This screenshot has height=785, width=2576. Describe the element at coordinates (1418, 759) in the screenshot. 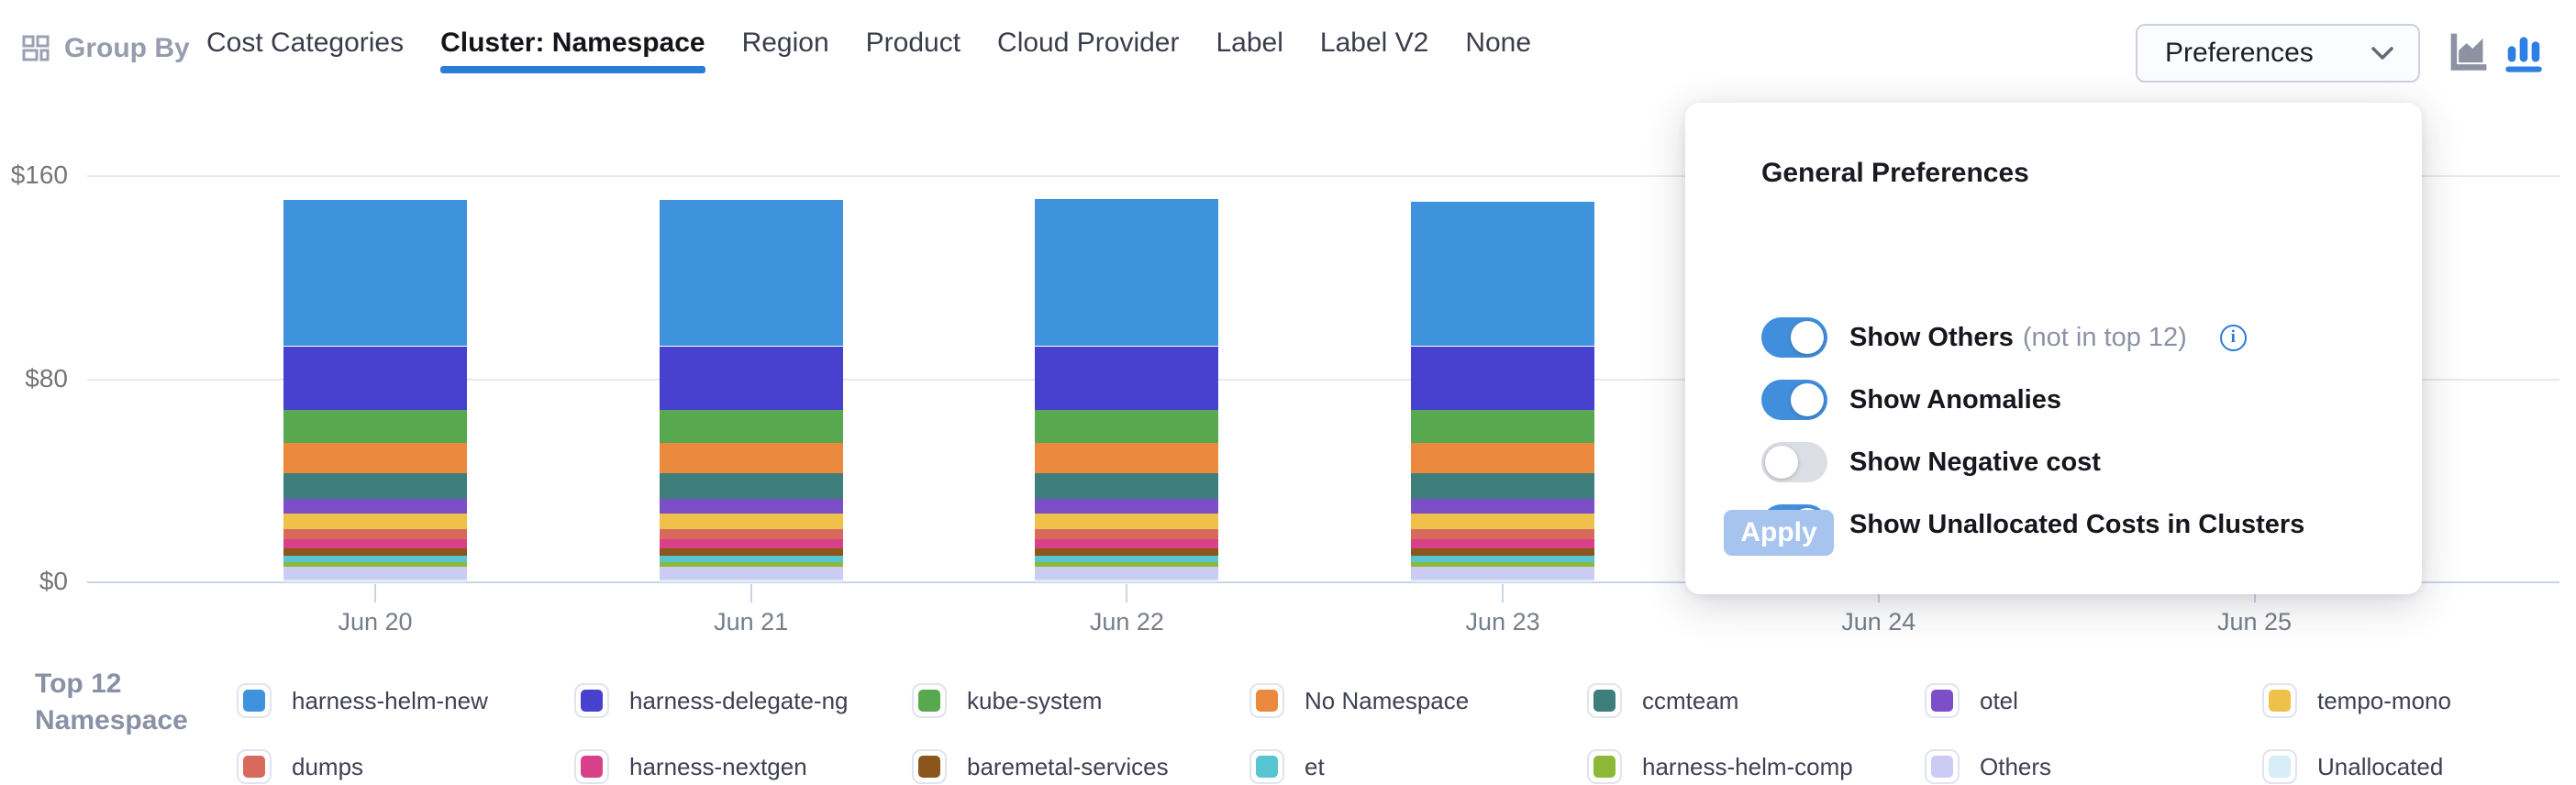

I see `legend-item-et: et` at that location.